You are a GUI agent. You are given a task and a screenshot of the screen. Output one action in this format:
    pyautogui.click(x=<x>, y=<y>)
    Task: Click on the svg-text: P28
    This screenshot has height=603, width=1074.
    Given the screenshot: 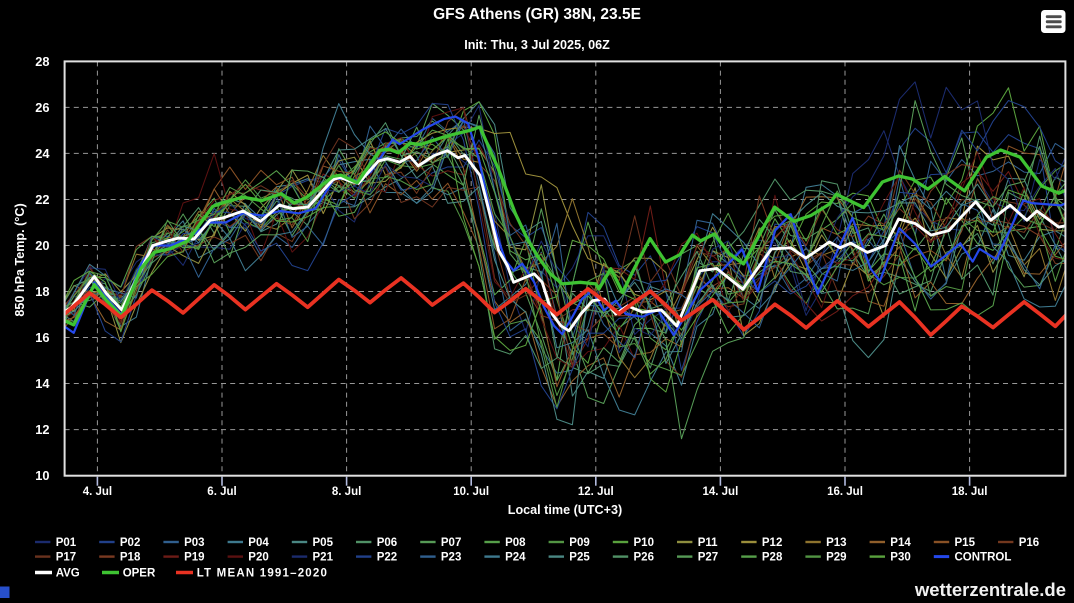 What is the action you would take?
    pyautogui.click(x=772, y=558)
    